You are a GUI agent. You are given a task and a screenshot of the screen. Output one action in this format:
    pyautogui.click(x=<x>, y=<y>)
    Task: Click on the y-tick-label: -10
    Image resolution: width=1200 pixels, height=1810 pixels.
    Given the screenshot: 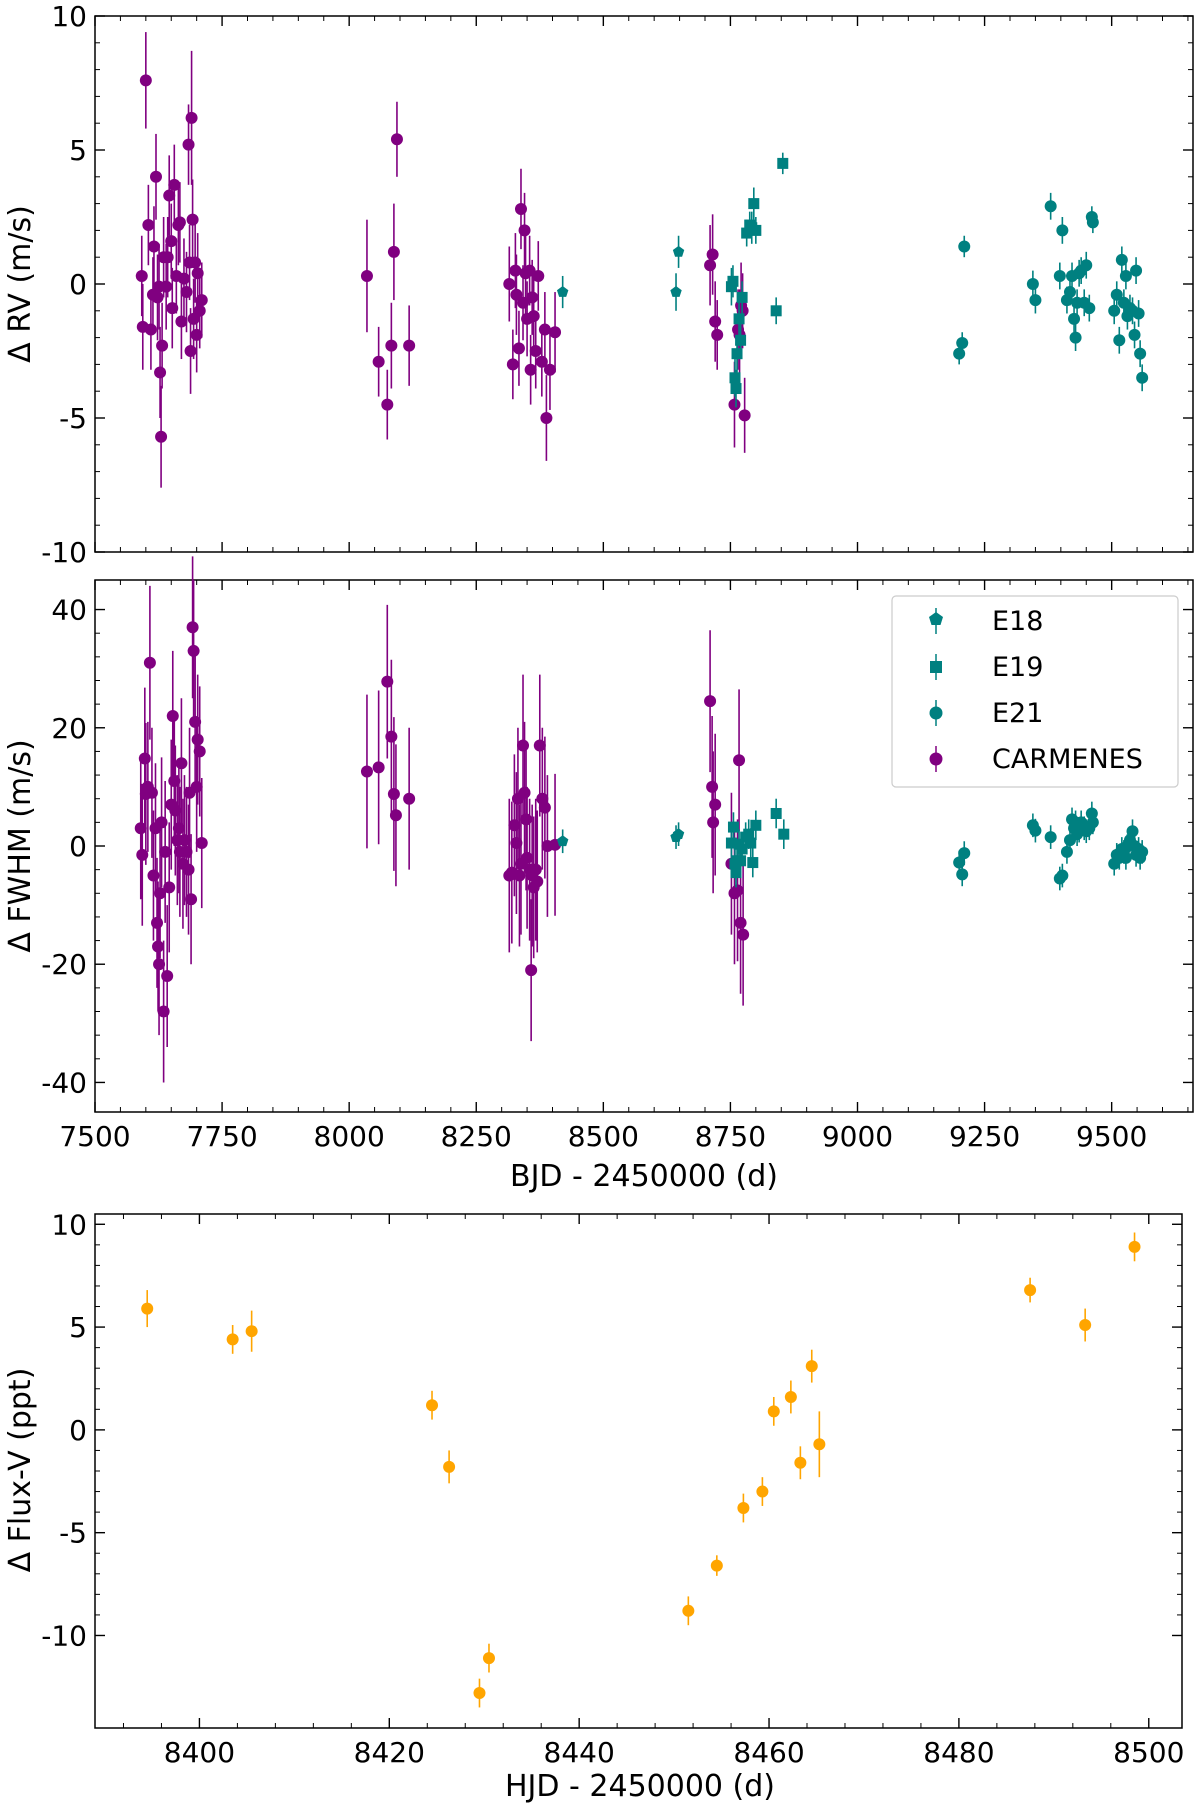 What is the action you would take?
    pyautogui.click(x=64, y=1635)
    